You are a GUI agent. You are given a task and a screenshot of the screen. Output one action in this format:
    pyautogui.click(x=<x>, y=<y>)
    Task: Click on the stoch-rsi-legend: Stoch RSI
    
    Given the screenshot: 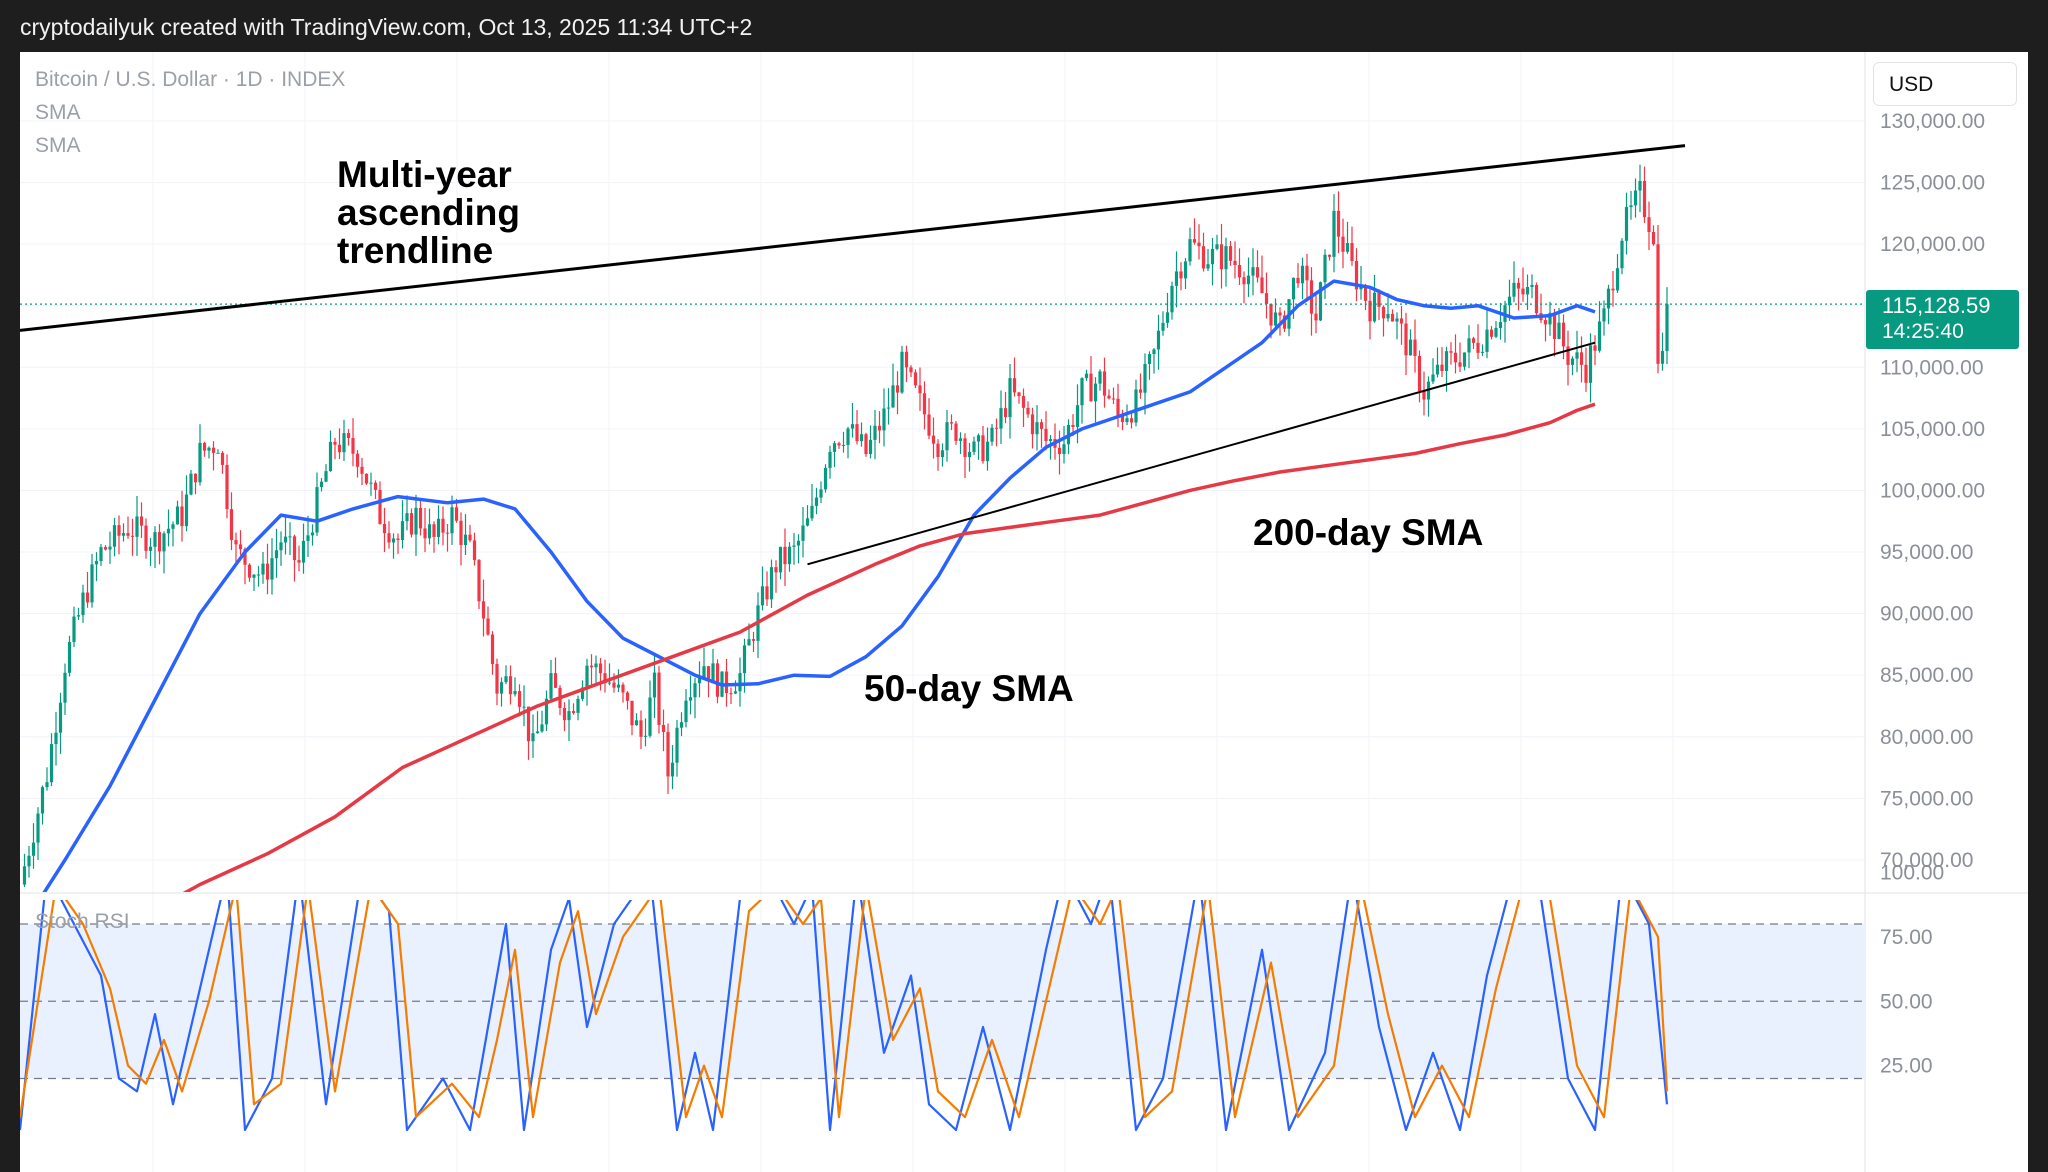 What is the action you would take?
    pyautogui.click(x=82, y=921)
    